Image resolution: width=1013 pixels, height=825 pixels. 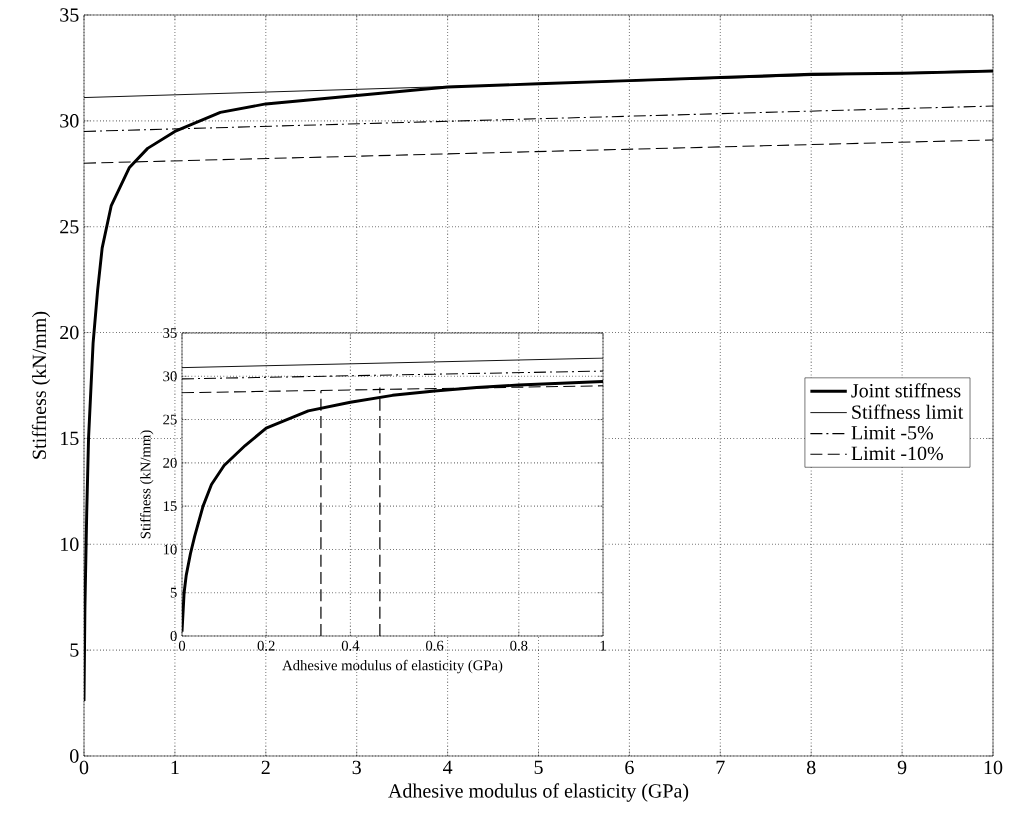 What do you see at coordinates (993, 767) in the screenshot?
I see `x-tick-label: 10` at bounding box center [993, 767].